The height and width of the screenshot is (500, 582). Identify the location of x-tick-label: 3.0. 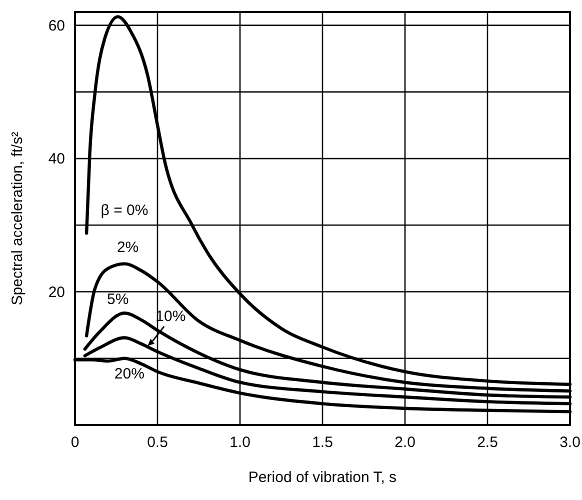
(570, 442).